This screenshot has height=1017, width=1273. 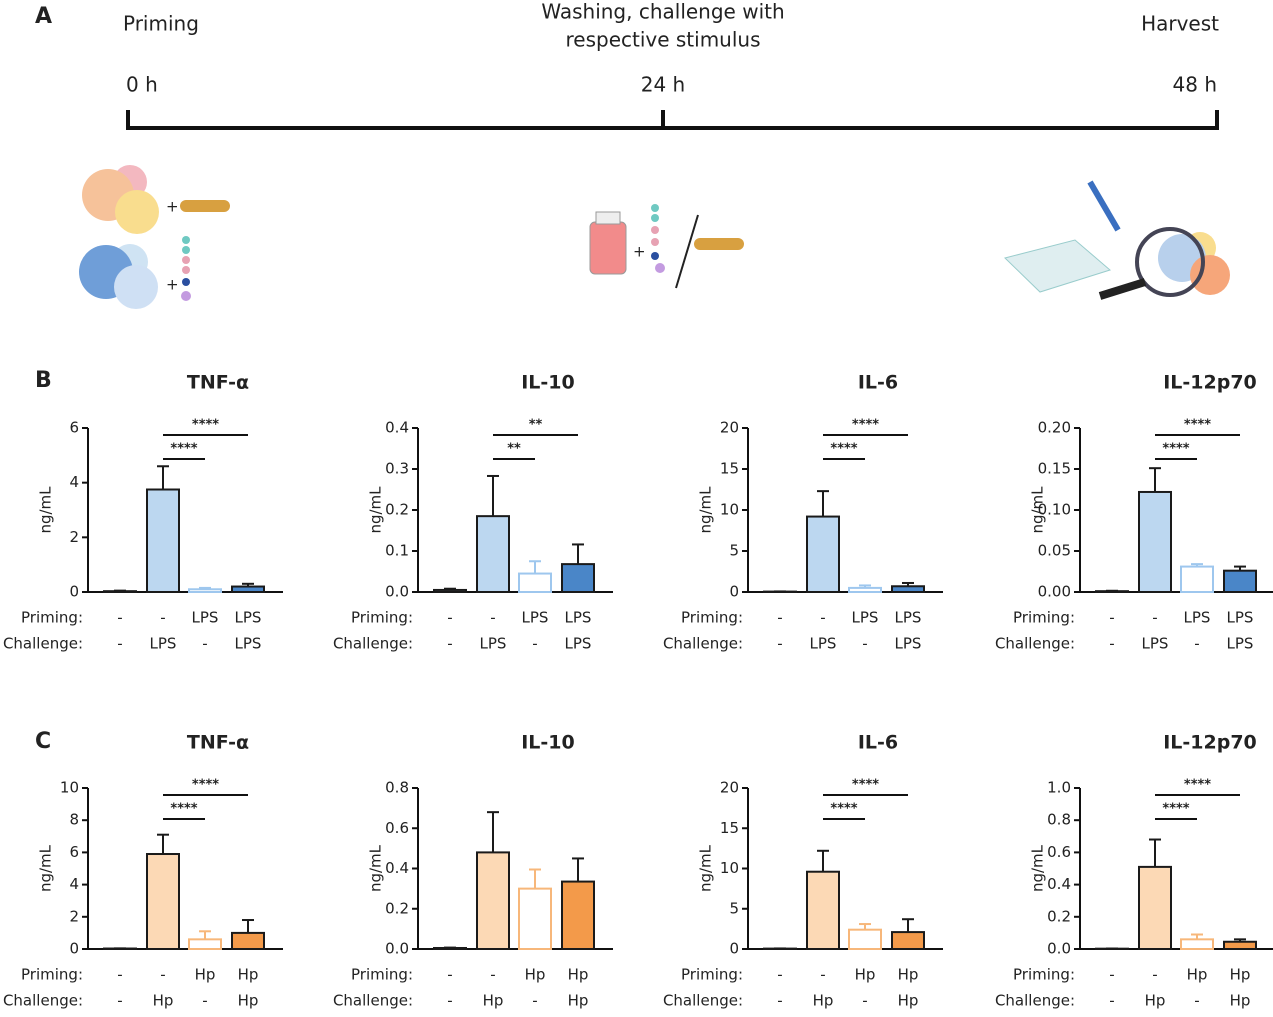 What do you see at coordinates (734, 908) in the screenshot?
I see `y-tick-label: 5` at bounding box center [734, 908].